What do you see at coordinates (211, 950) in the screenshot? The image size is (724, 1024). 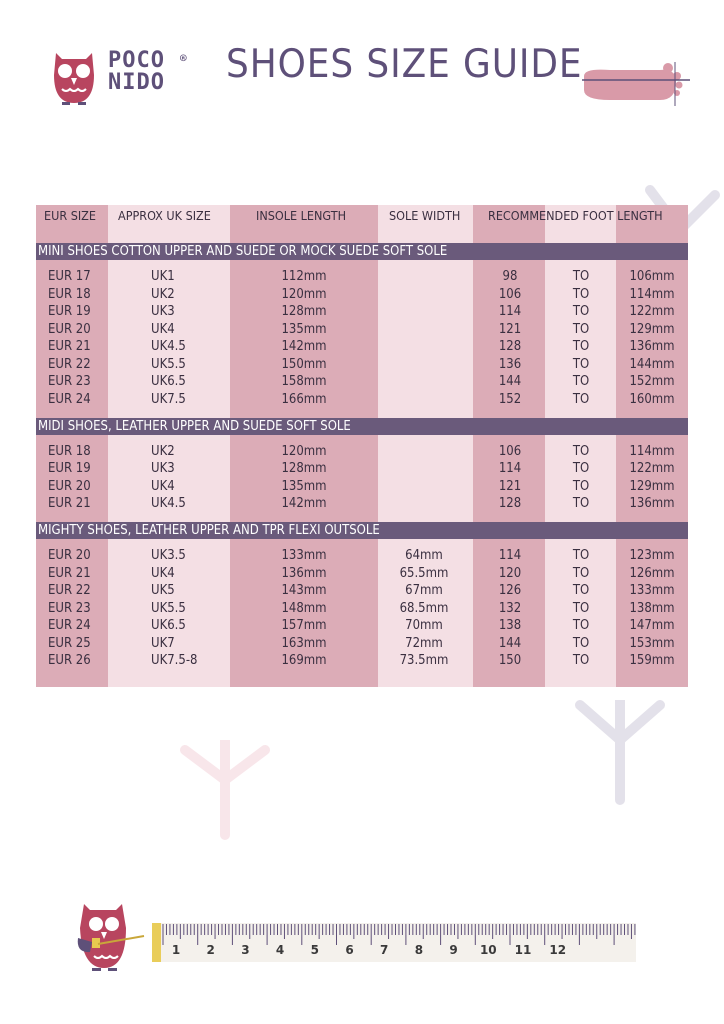 I see `tape-number: 2` at bounding box center [211, 950].